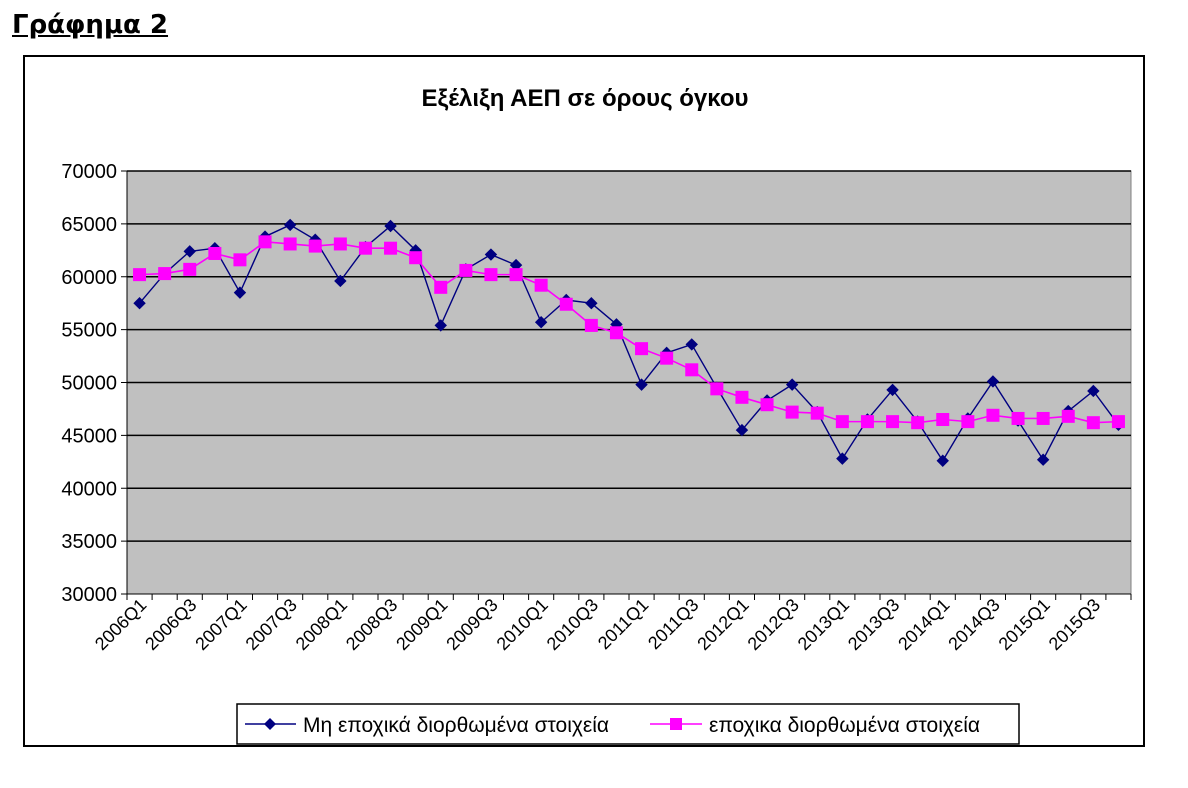  I want to click on x-tick-label-2015Q1: 2015Q1, so click(1024, 624).